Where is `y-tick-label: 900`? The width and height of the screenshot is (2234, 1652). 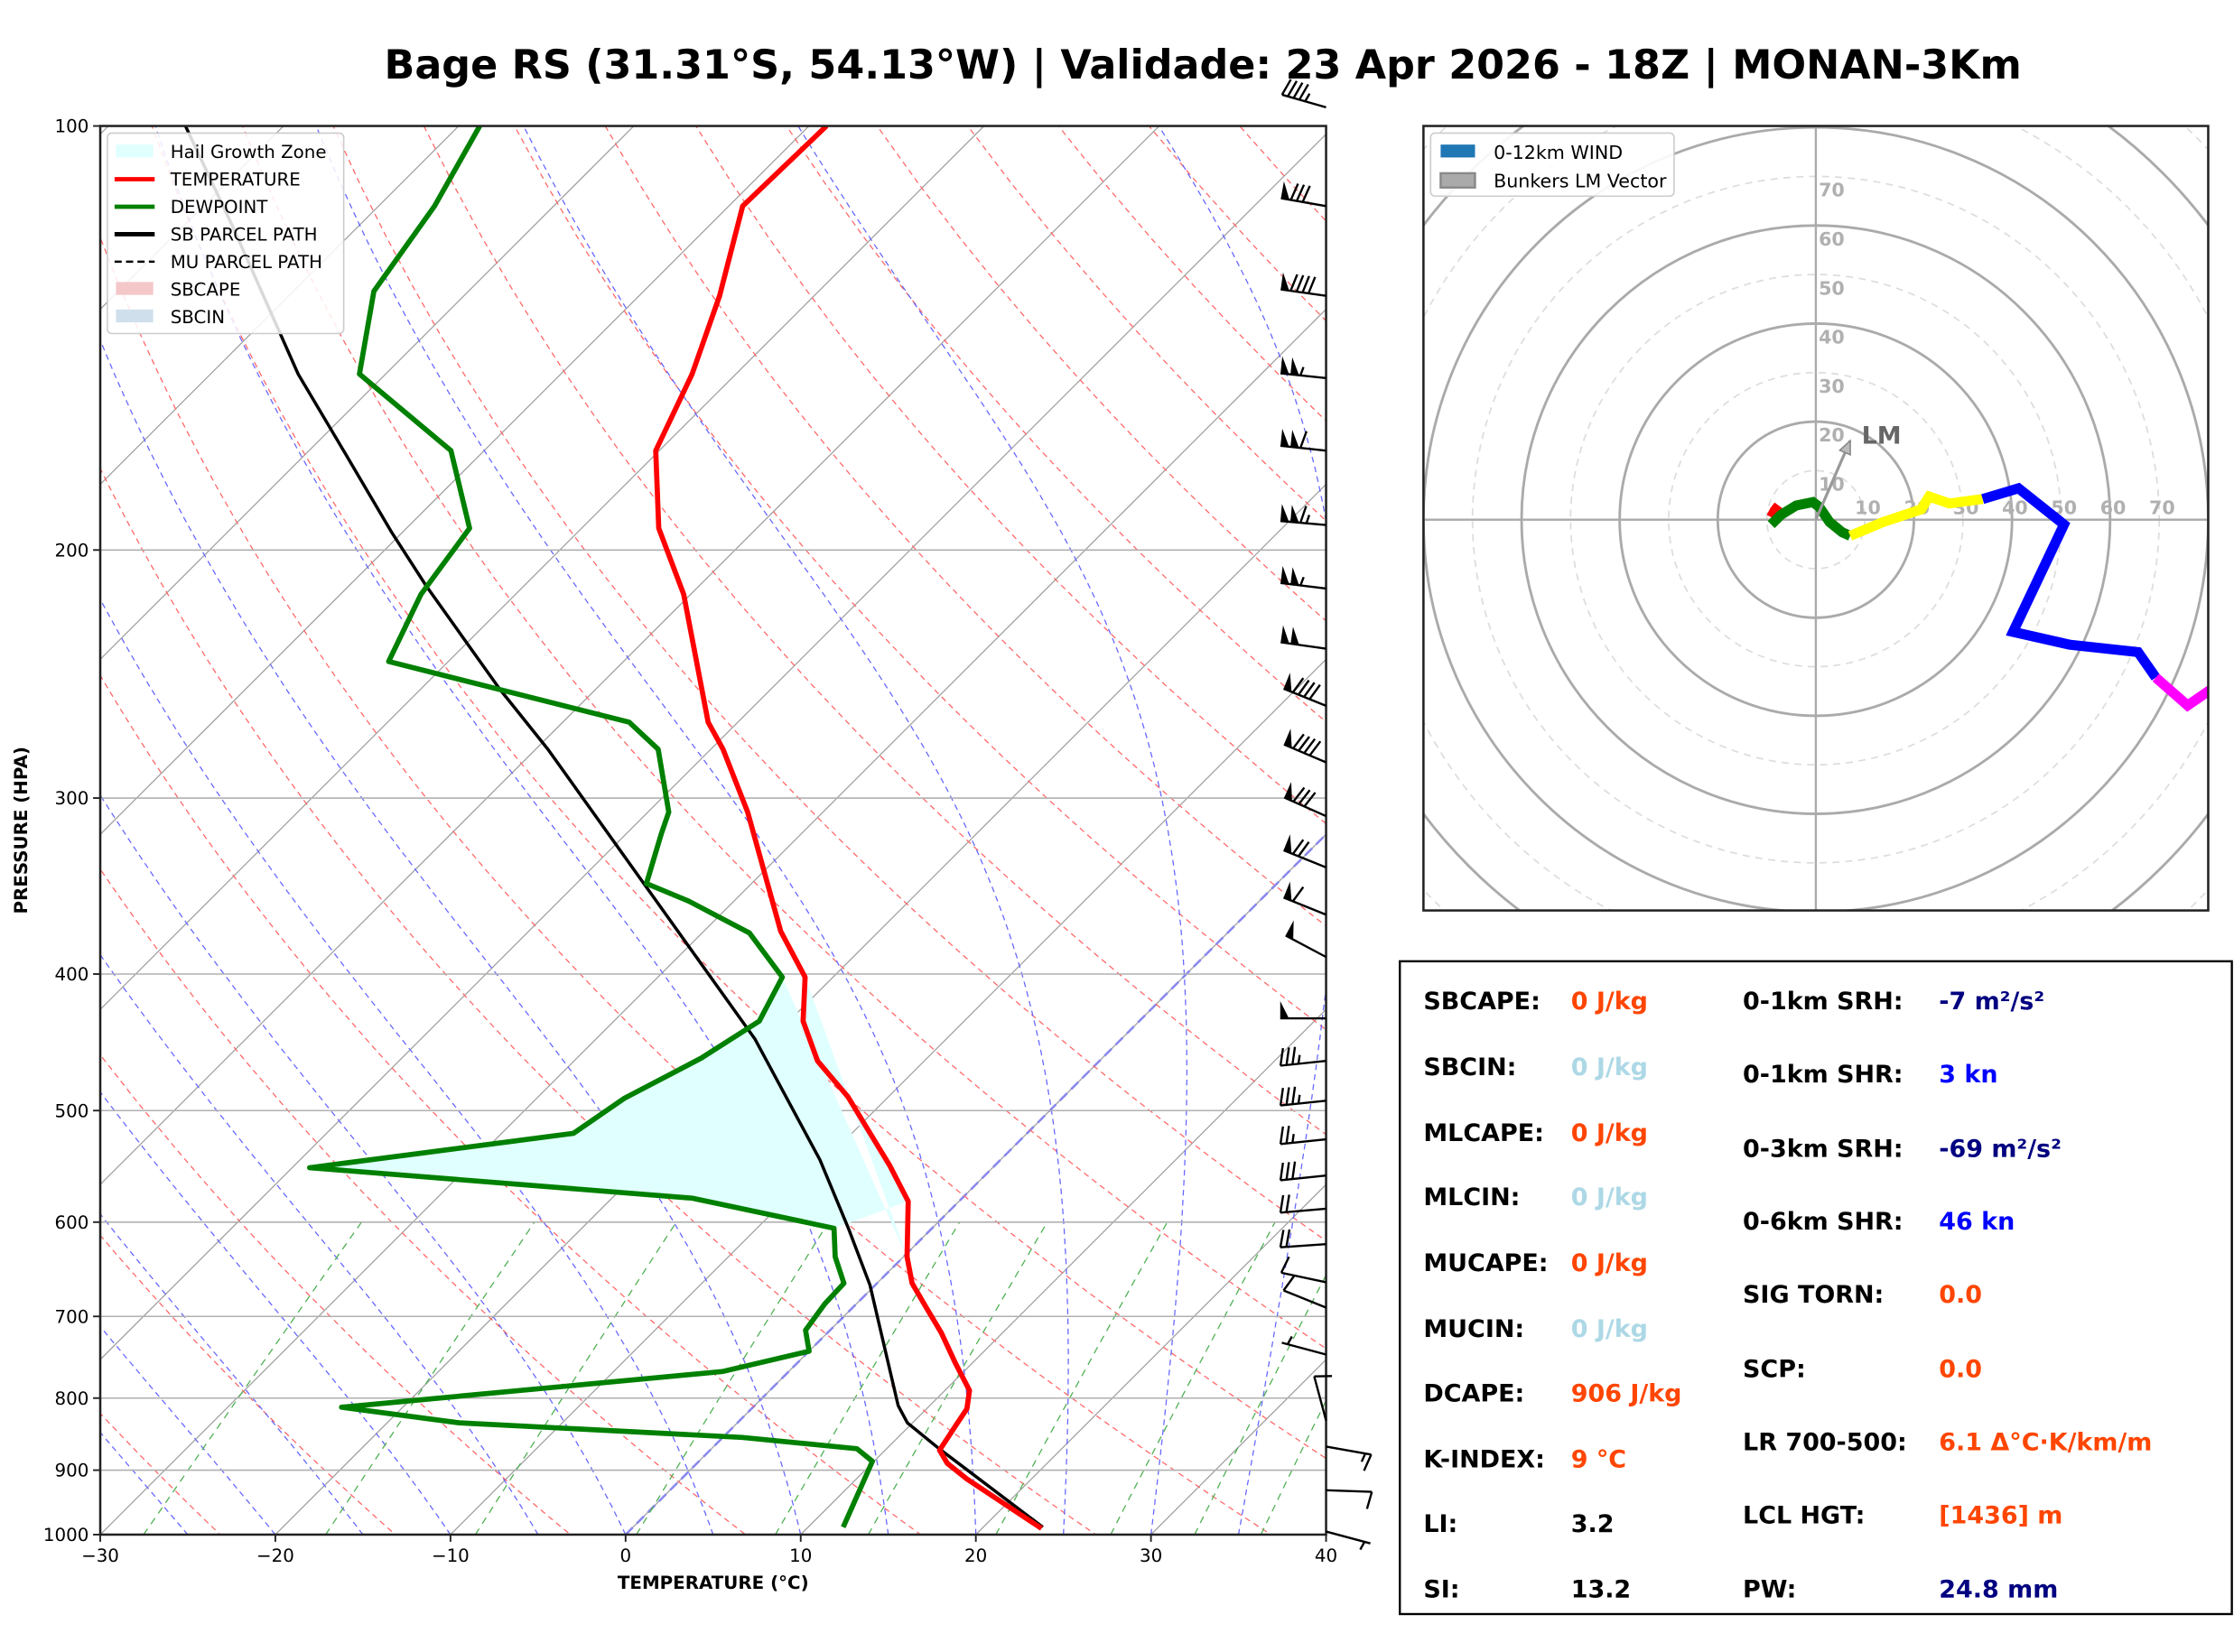 y-tick-label: 900 is located at coordinates (71, 1471).